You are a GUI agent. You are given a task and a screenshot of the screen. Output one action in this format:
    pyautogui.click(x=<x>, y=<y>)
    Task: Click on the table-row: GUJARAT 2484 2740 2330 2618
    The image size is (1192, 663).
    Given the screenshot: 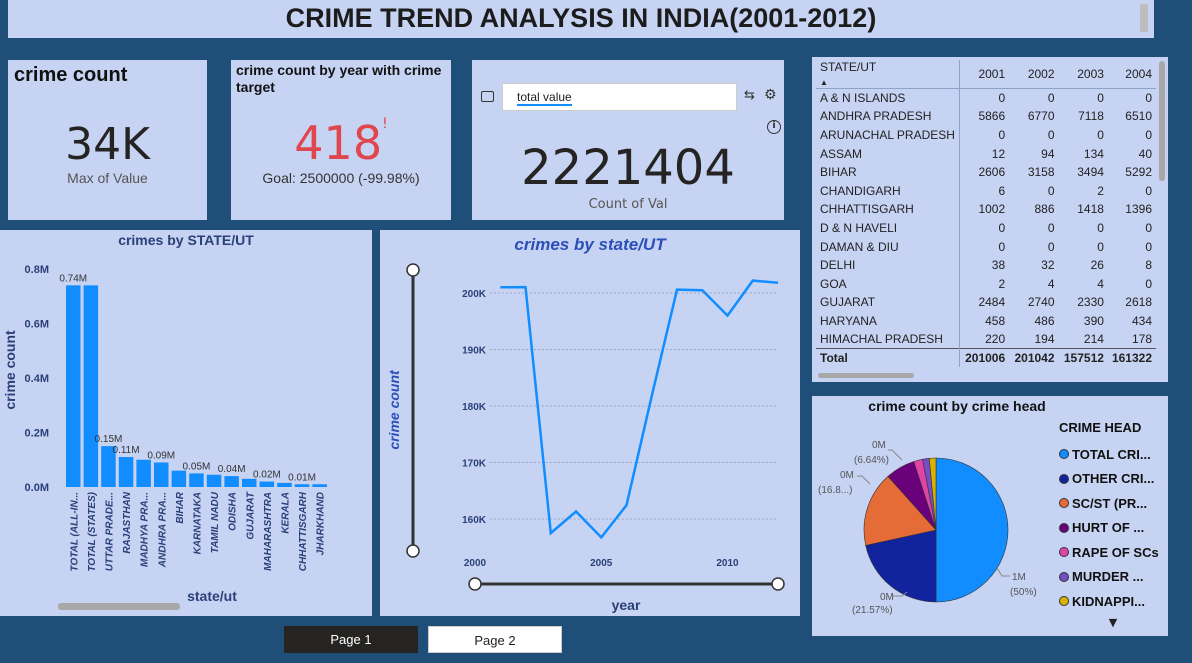 What is the action you would take?
    pyautogui.click(x=986, y=302)
    